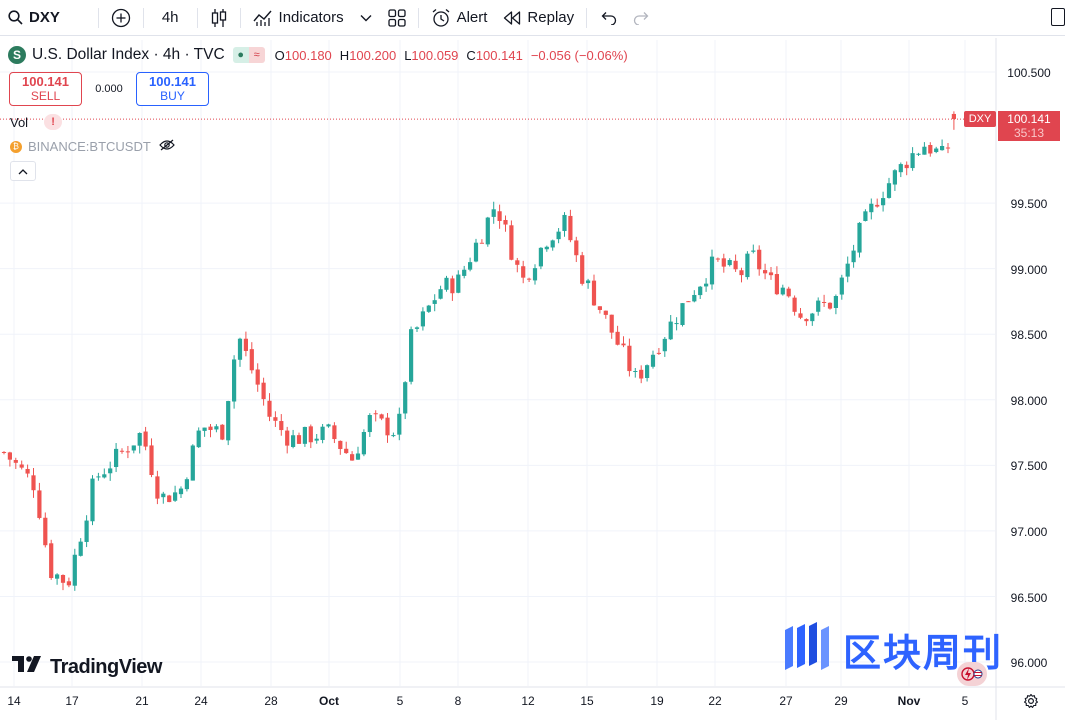 The height and width of the screenshot is (720, 1065). Describe the element at coordinates (16, 146) in the screenshot. I see `bitcoin-icon: ₿` at that location.